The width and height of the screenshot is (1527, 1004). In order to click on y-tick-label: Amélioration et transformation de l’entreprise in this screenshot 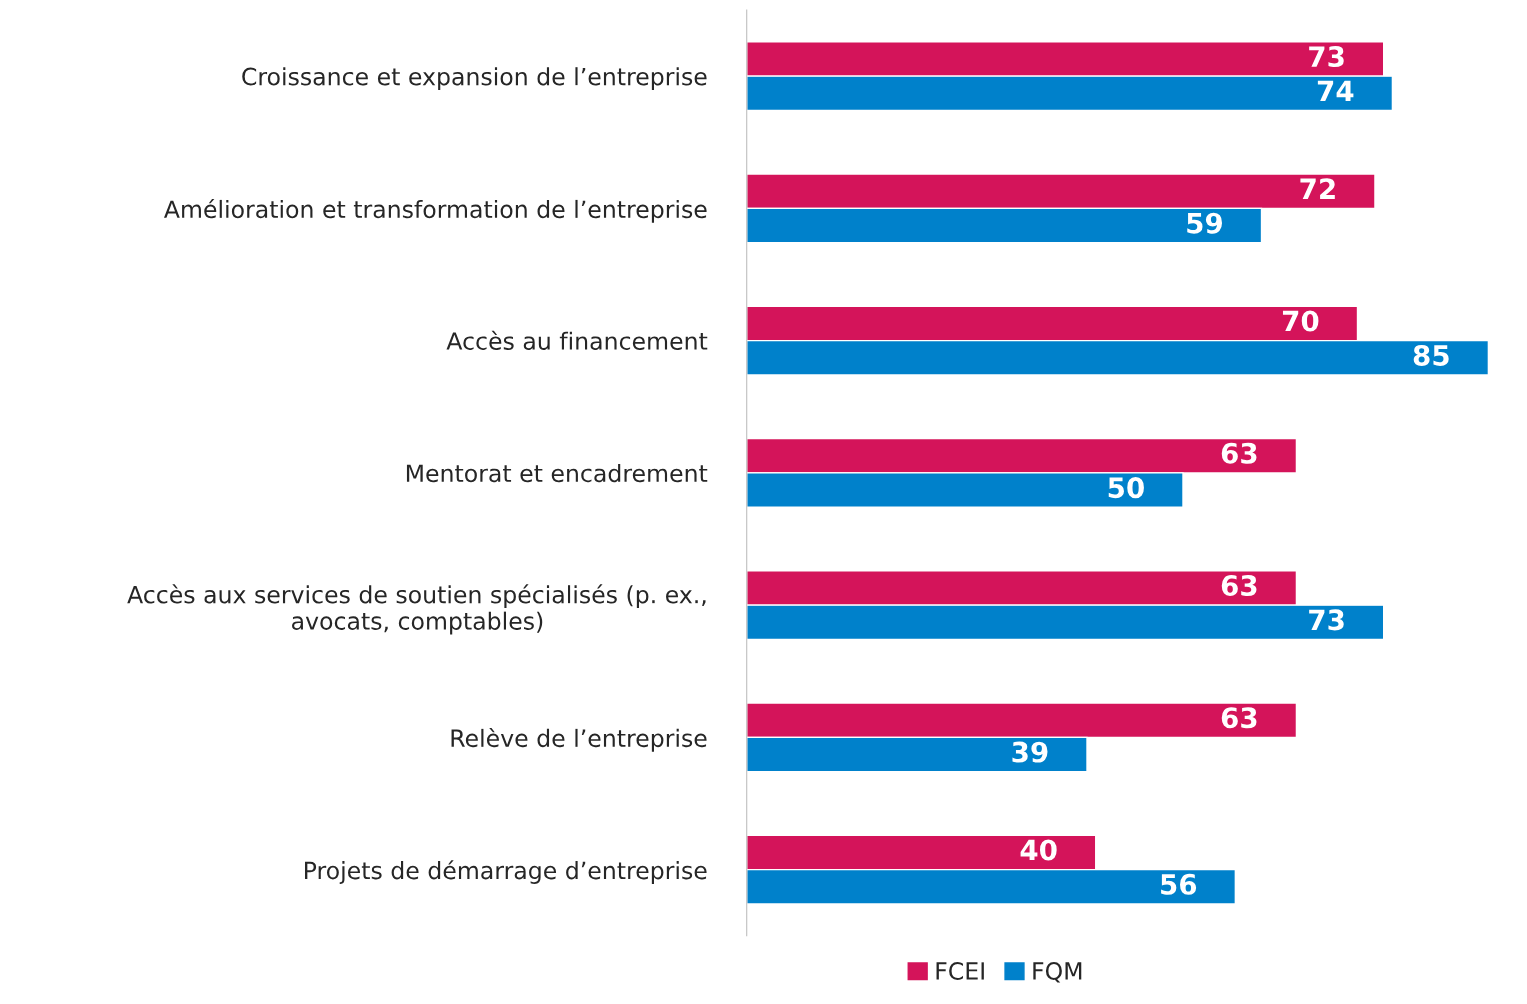, I will do `click(435, 210)`.